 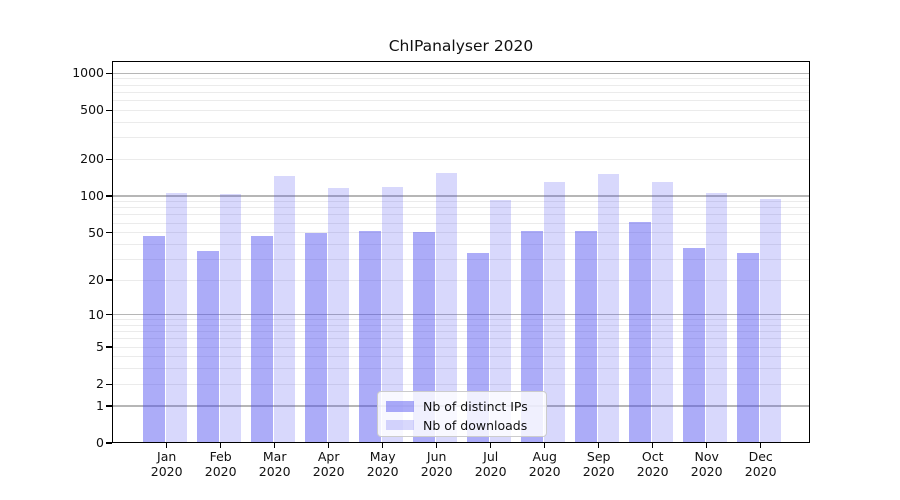 I want to click on bar-downloads-feb, so click(x=230, y=318).